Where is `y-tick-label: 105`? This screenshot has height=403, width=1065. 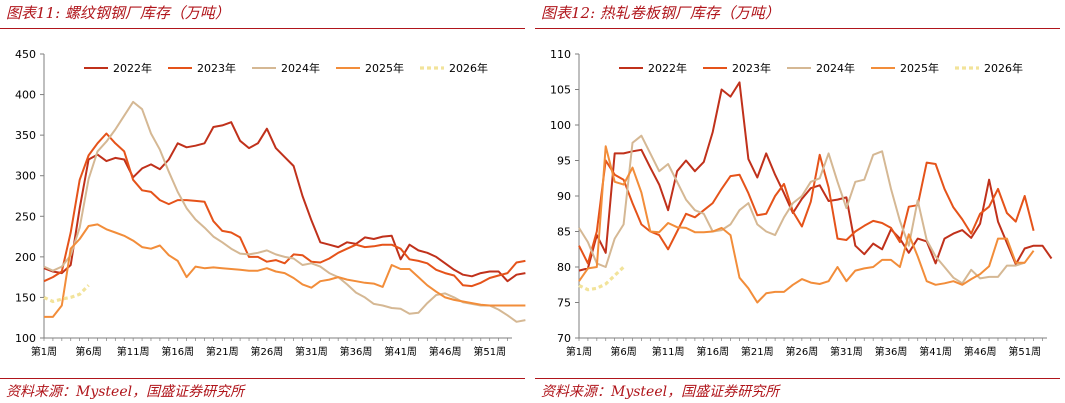
y-tick-label: 105 is located at coordinates (560, 90).